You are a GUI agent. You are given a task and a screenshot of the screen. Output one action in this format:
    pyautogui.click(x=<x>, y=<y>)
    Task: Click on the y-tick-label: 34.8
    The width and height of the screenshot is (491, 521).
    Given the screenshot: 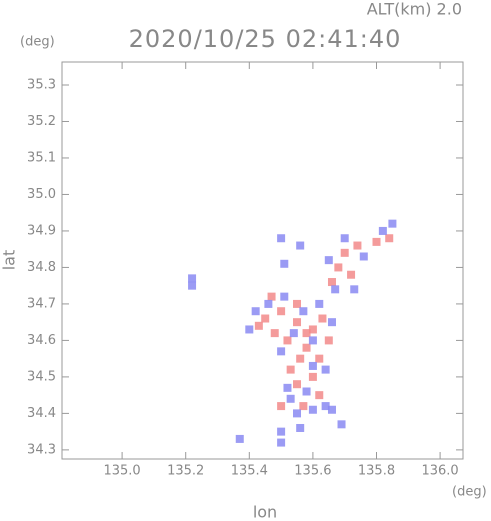 What is the action you would take?
    pyautogui.click(x=41, y=267)
    